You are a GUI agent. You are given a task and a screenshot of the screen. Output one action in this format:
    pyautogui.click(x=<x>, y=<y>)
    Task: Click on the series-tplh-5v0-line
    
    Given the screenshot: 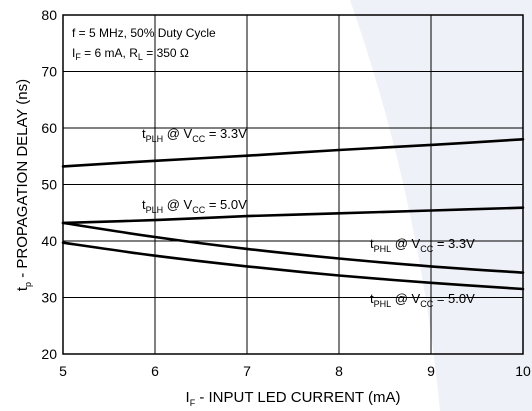 What is the action you would take?
    pyautogui.click(x=293, y=215)
    